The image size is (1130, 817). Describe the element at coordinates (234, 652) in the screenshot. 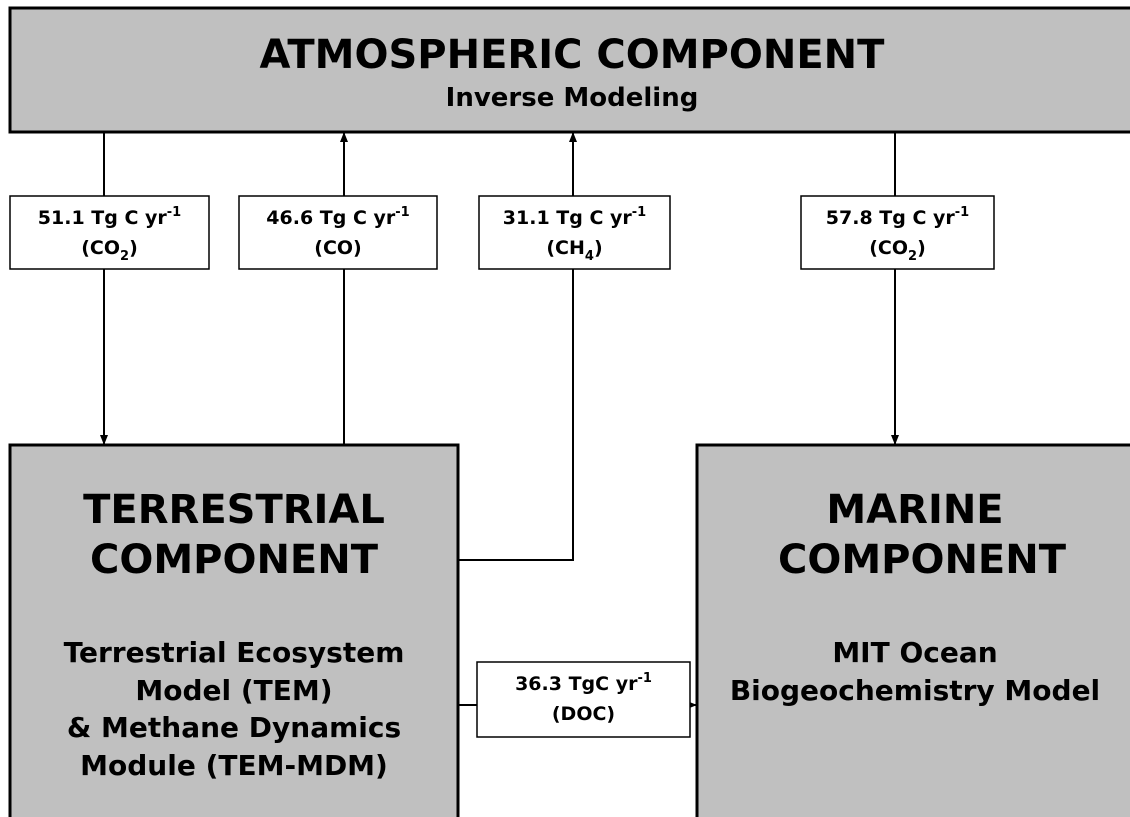

I see `terrestrial-description: Terrestrial Ecosystem` at that location.